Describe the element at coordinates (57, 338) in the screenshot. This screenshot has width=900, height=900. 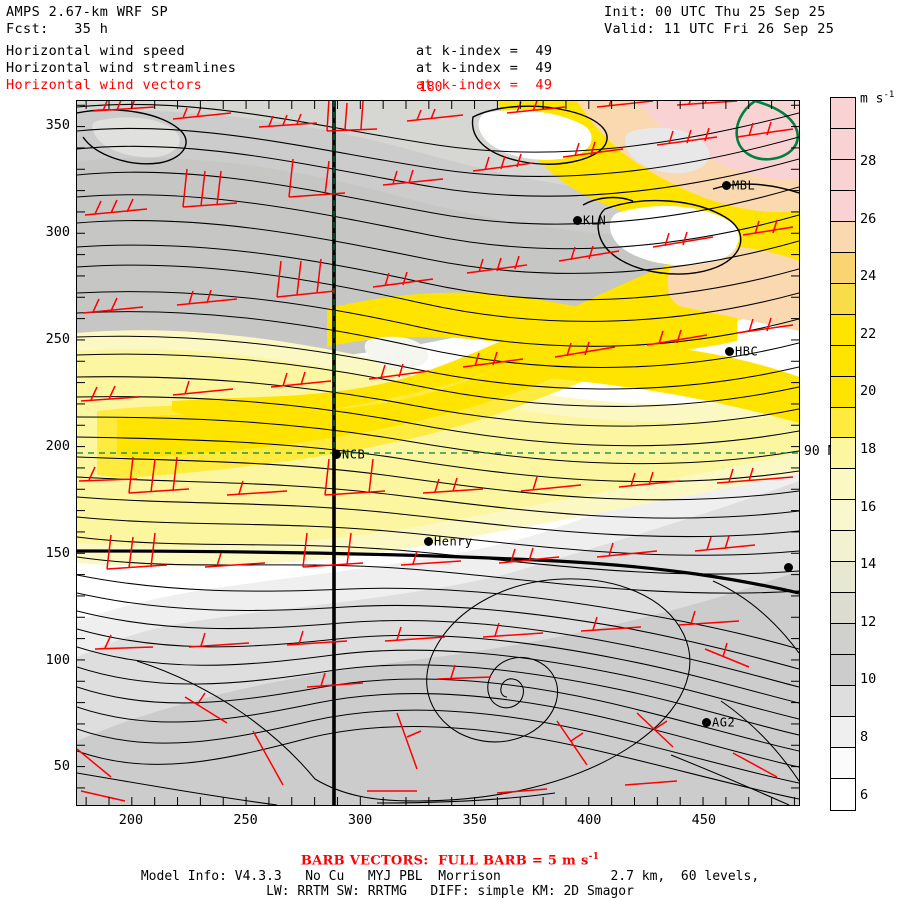
I see `y-axis-tick-label: 250` at that location.